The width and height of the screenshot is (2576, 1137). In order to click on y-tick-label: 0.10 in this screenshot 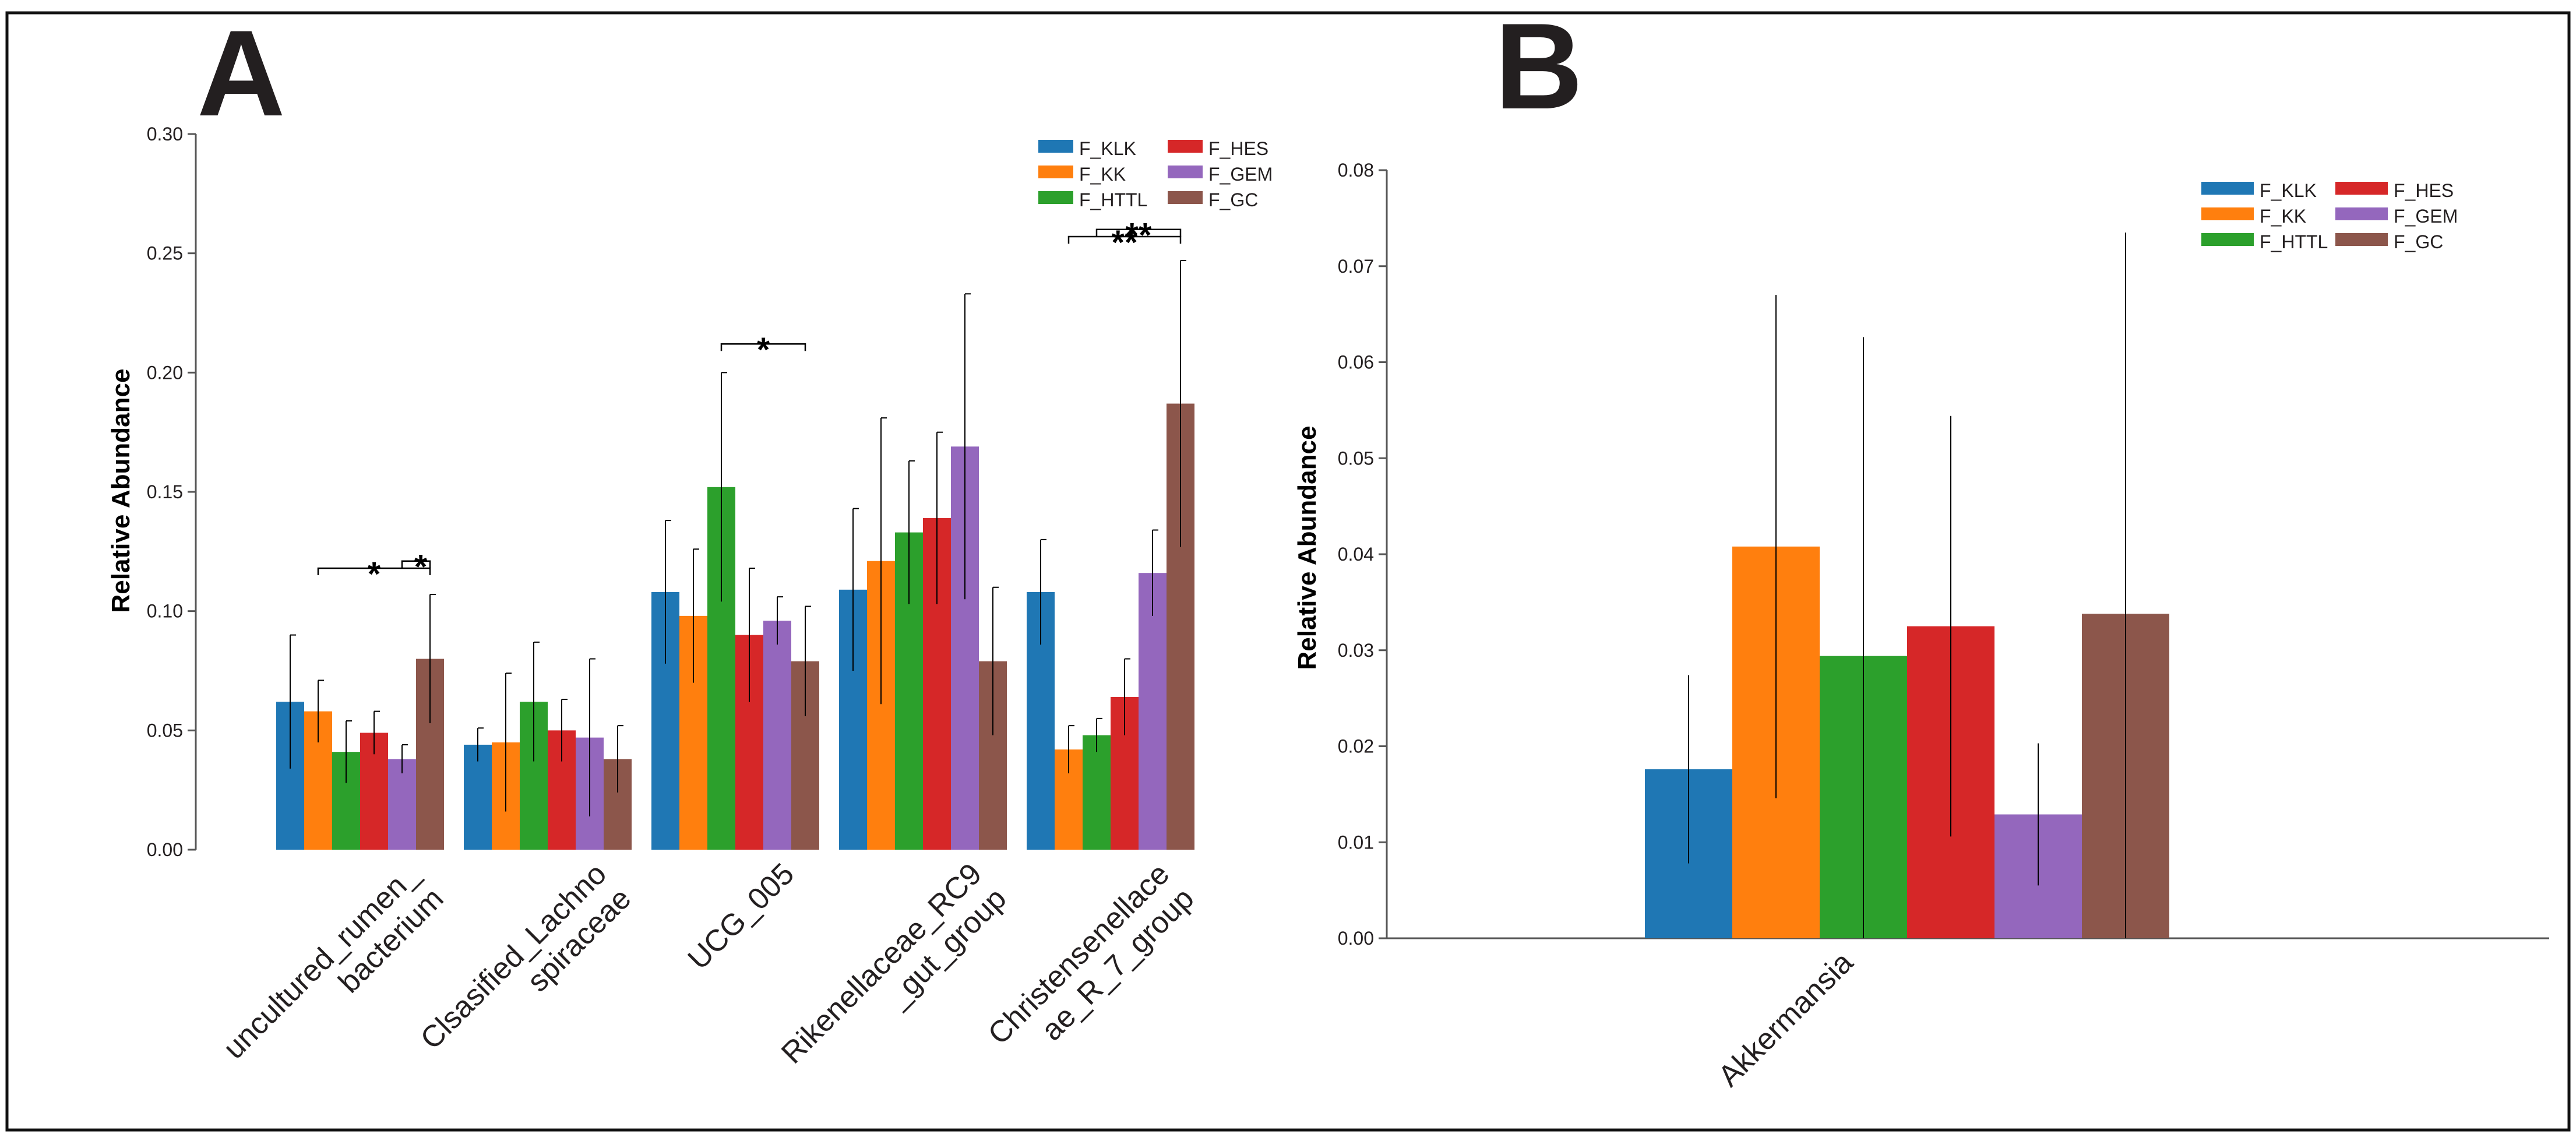, I will do `click(165, 612)`.